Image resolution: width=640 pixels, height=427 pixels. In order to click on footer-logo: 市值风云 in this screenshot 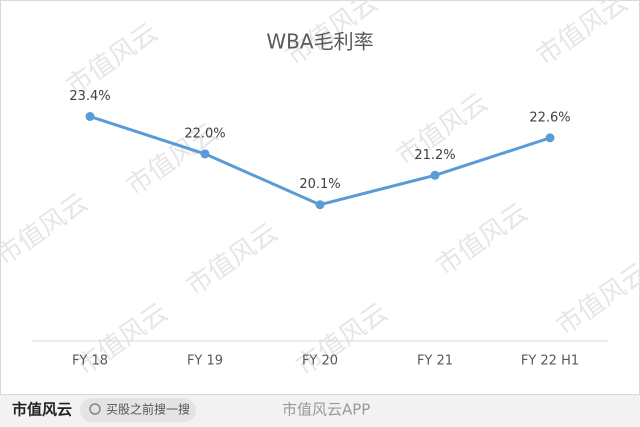, I will do `click(42, 410)`.